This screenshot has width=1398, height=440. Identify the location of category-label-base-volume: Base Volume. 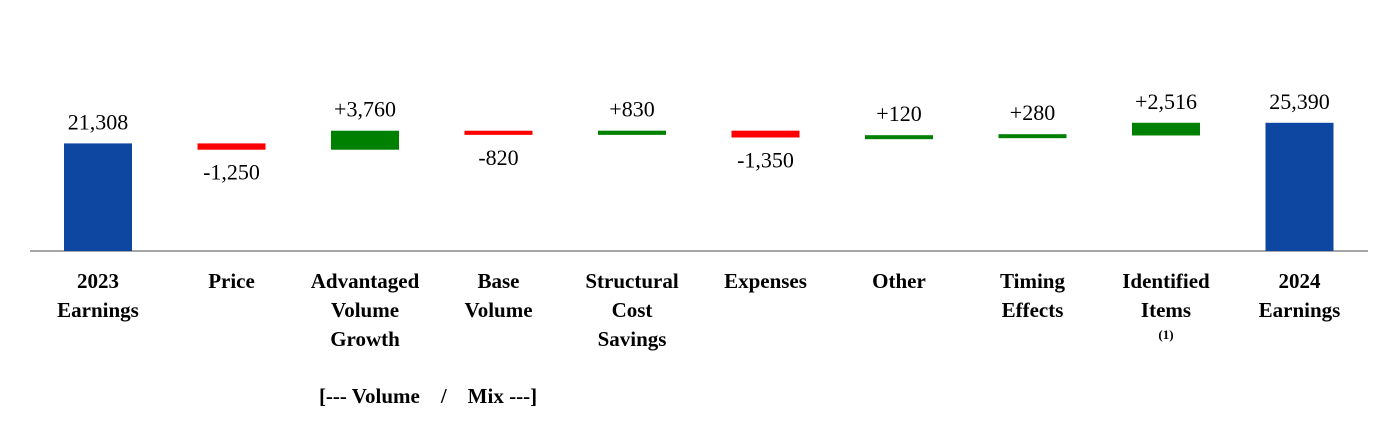
(498, 295).